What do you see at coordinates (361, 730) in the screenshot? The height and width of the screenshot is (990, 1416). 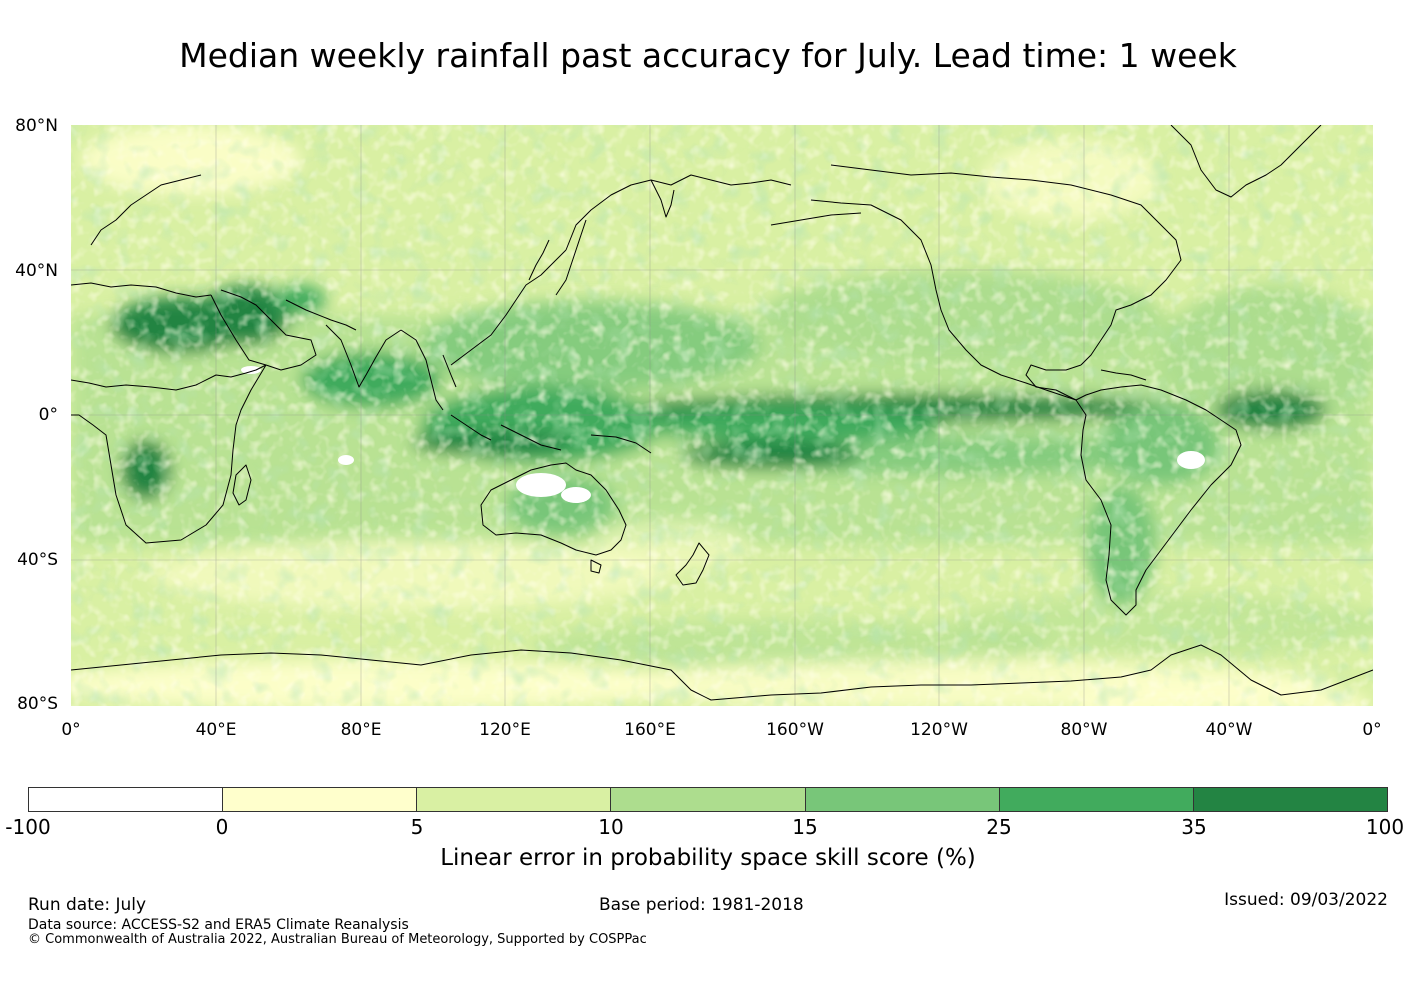 I see `lon-label-80e: 80°E` at bounding box center [361, 730].